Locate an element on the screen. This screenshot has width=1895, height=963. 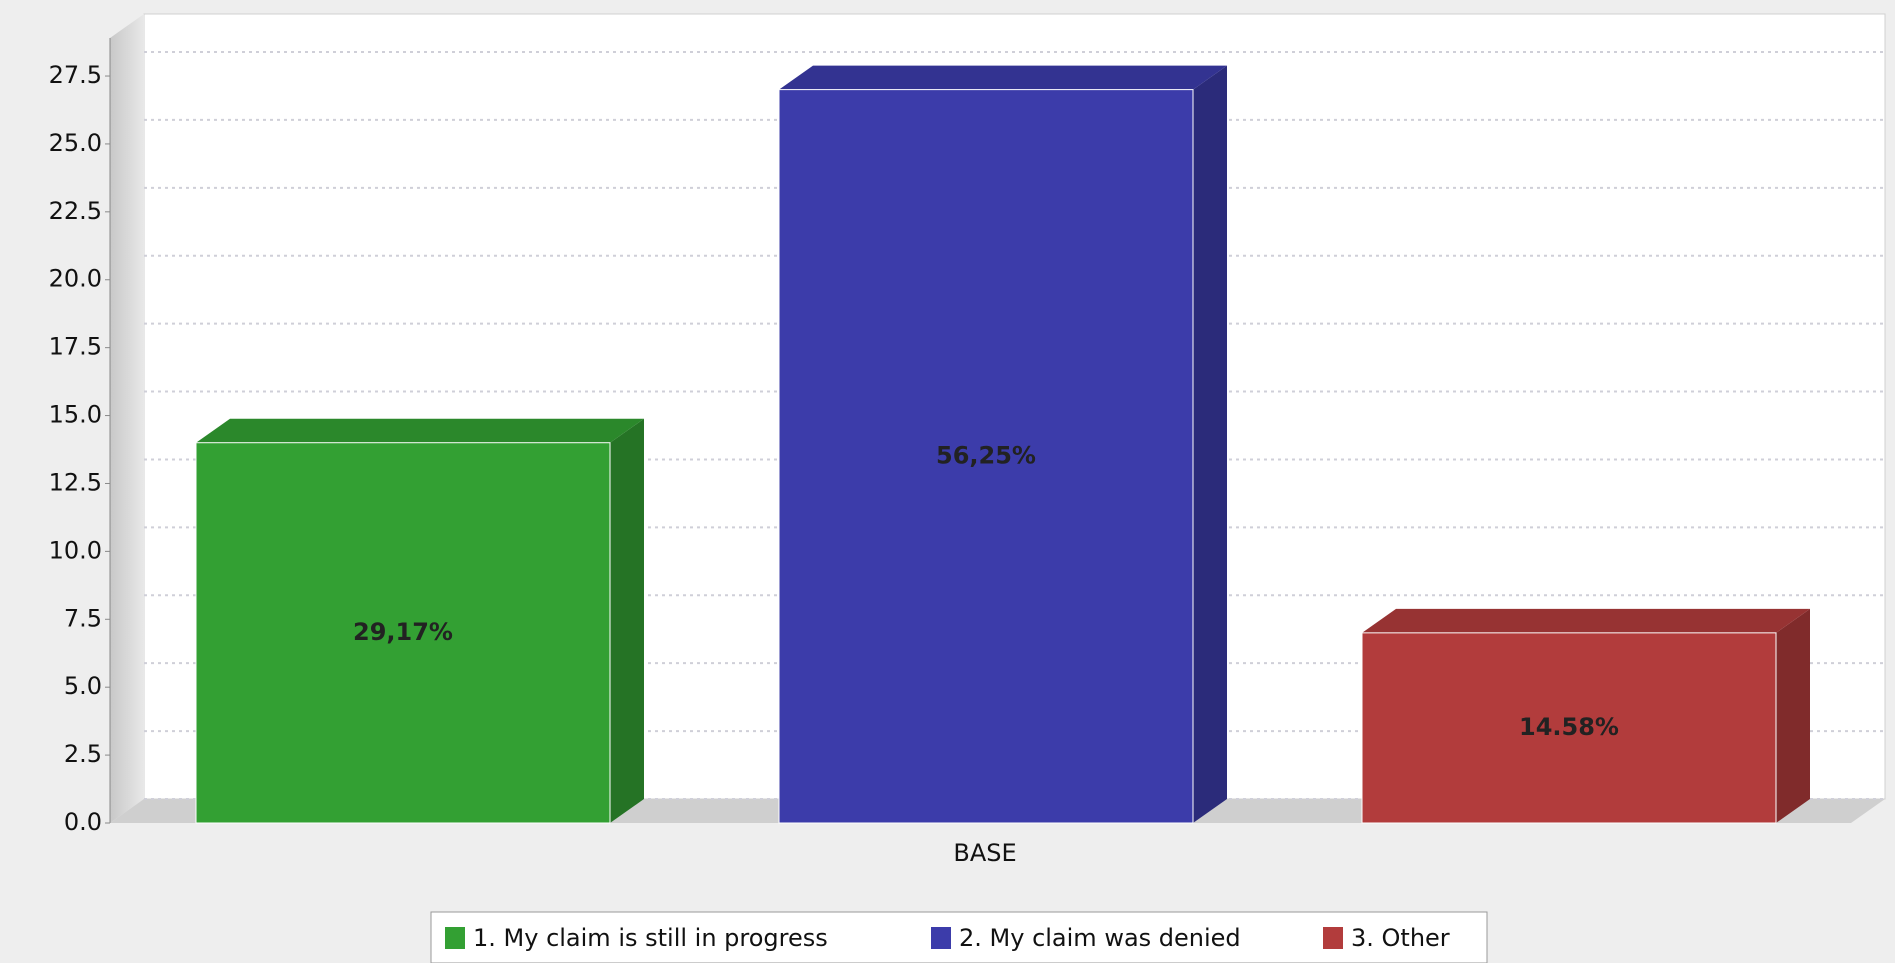
legend-label: 3. Other is located at coordinates (1400, 938).